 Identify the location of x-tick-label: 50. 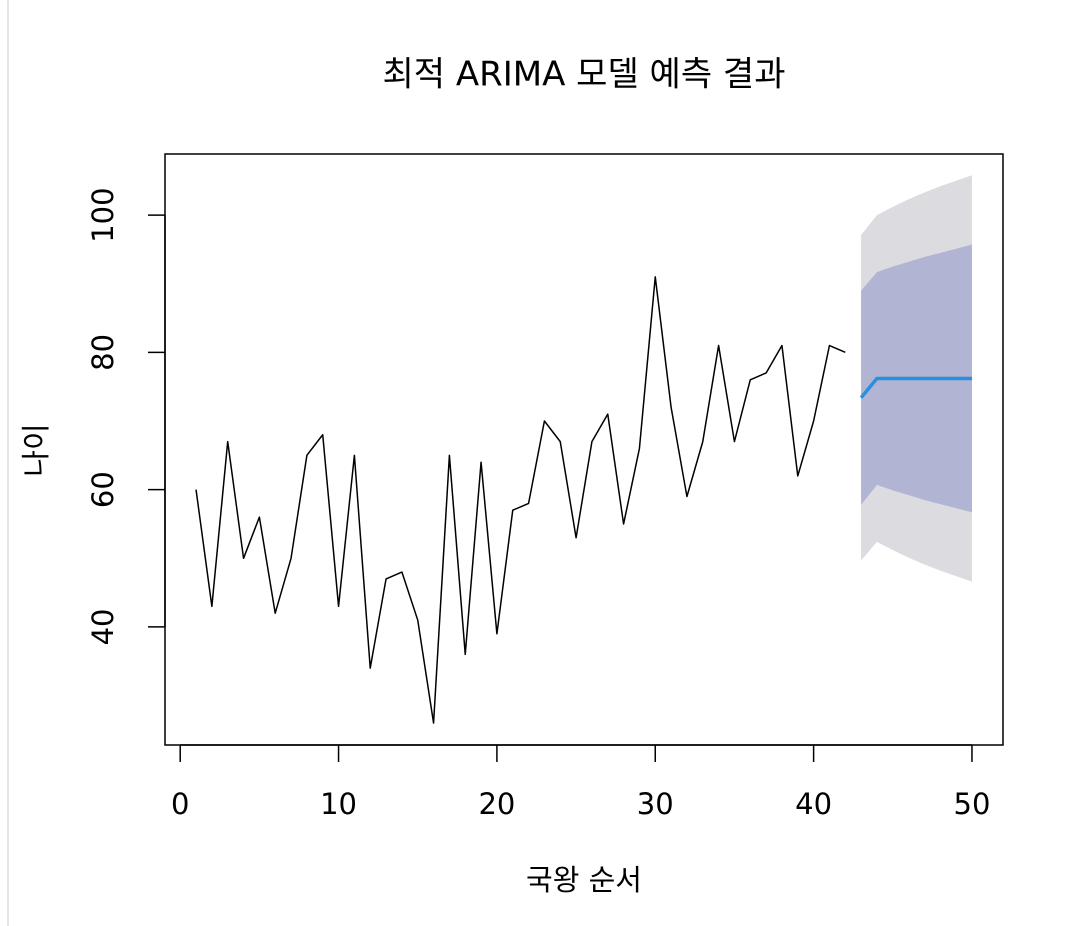
(972, 804).